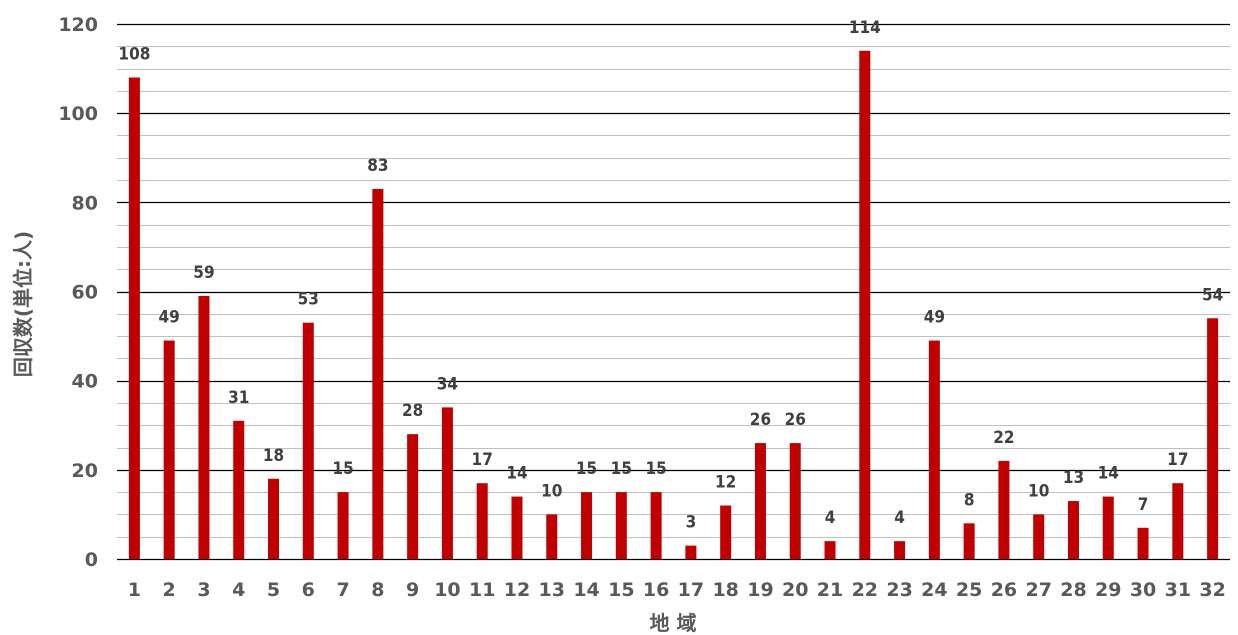  Describe the element at coordinates (308, 590) in the screenshot. I see `x-tick-label: 6` at that location.